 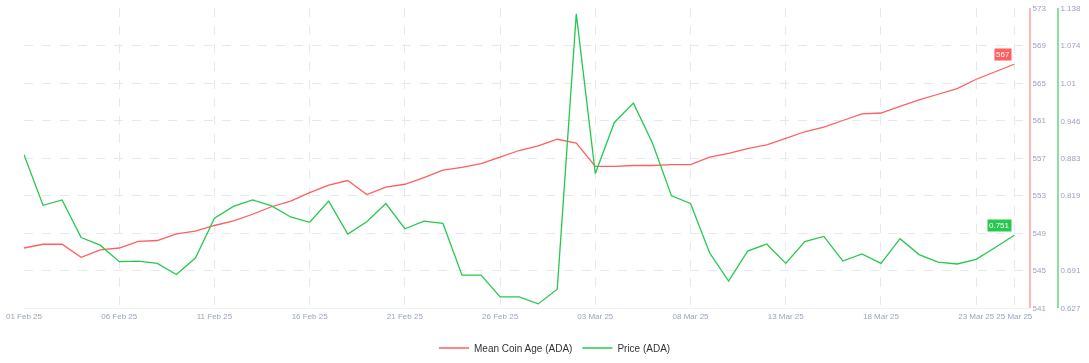 I want to click on y2-tick-label: 0.627, so click(x=1070, y=308).